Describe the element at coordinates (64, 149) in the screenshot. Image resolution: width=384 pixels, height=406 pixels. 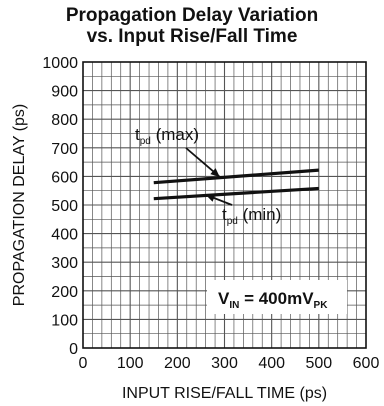
I see `y-tick-label: 700` at that location.